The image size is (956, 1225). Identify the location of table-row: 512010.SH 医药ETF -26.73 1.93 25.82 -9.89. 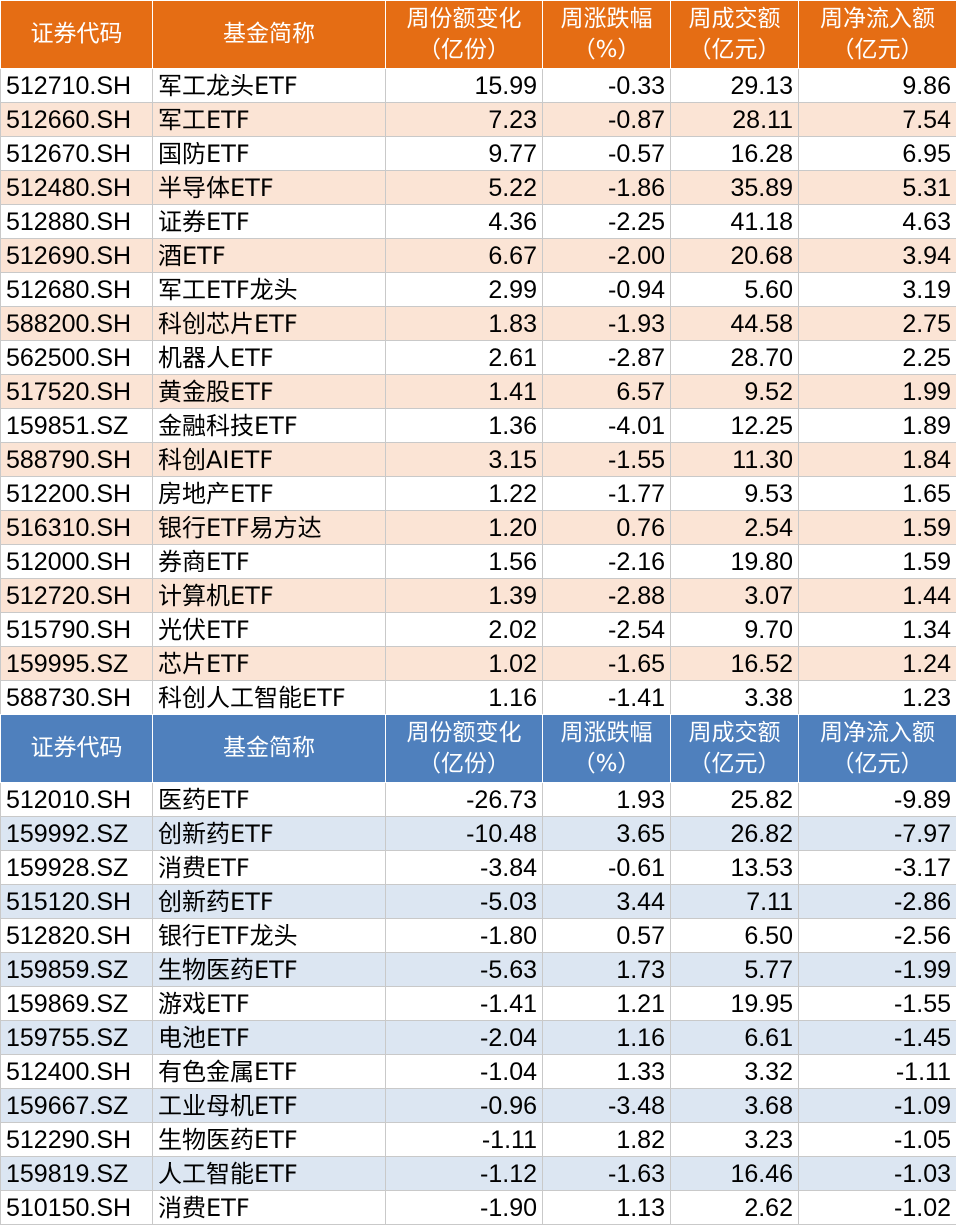
(478, 799).